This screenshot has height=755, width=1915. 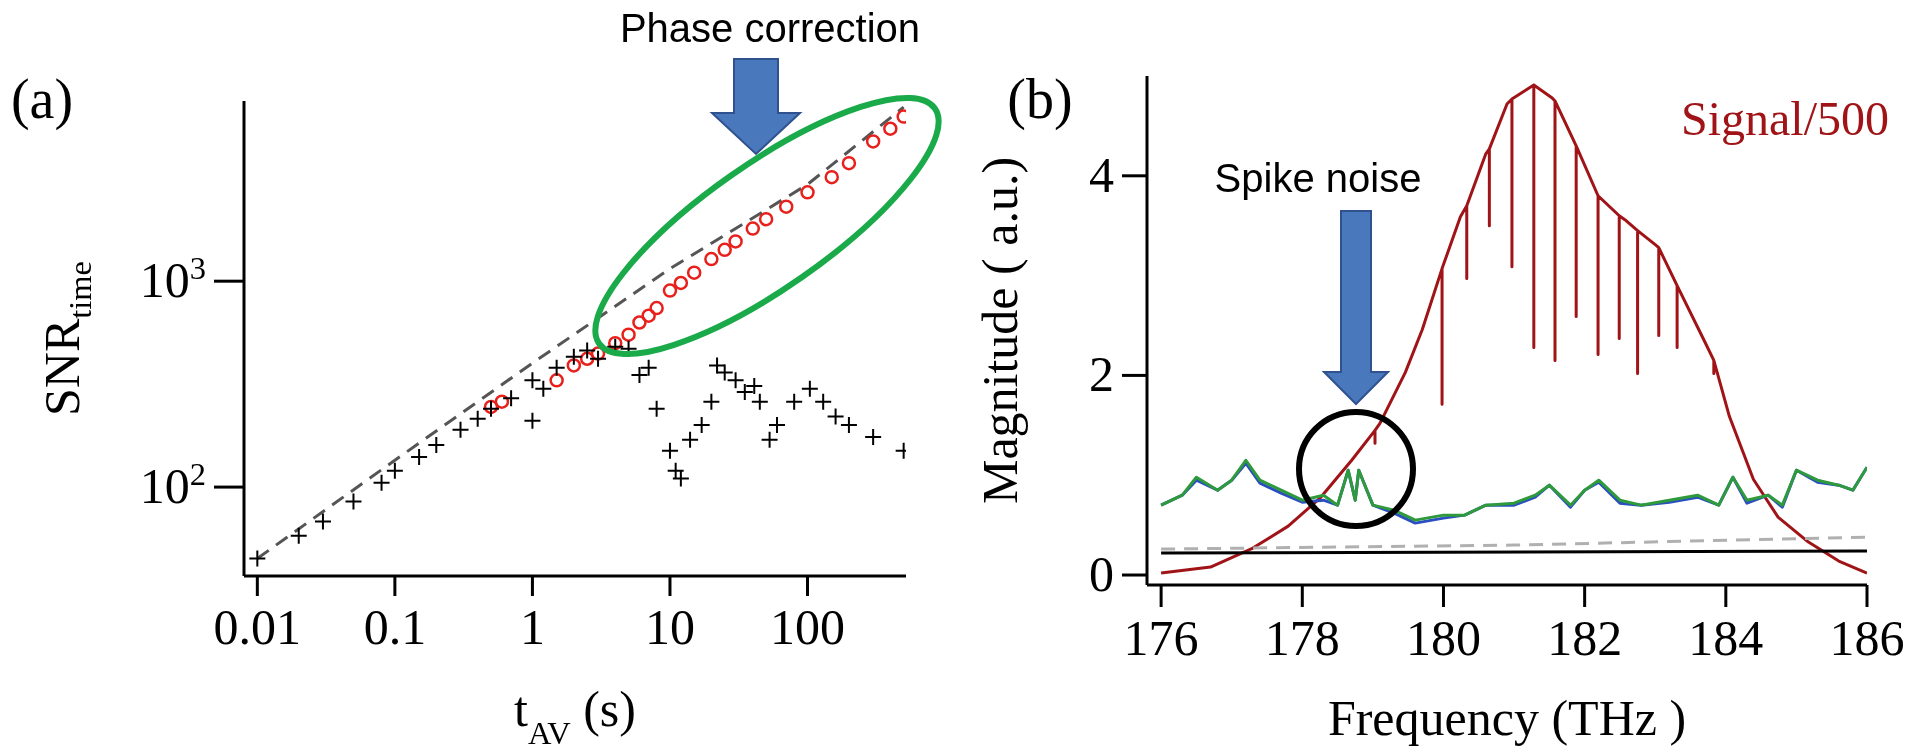 What do you see at coordinates (257, 626) in the screenshot?
I see `x-tick-label: 0.01` at bounding box center [257, 626].